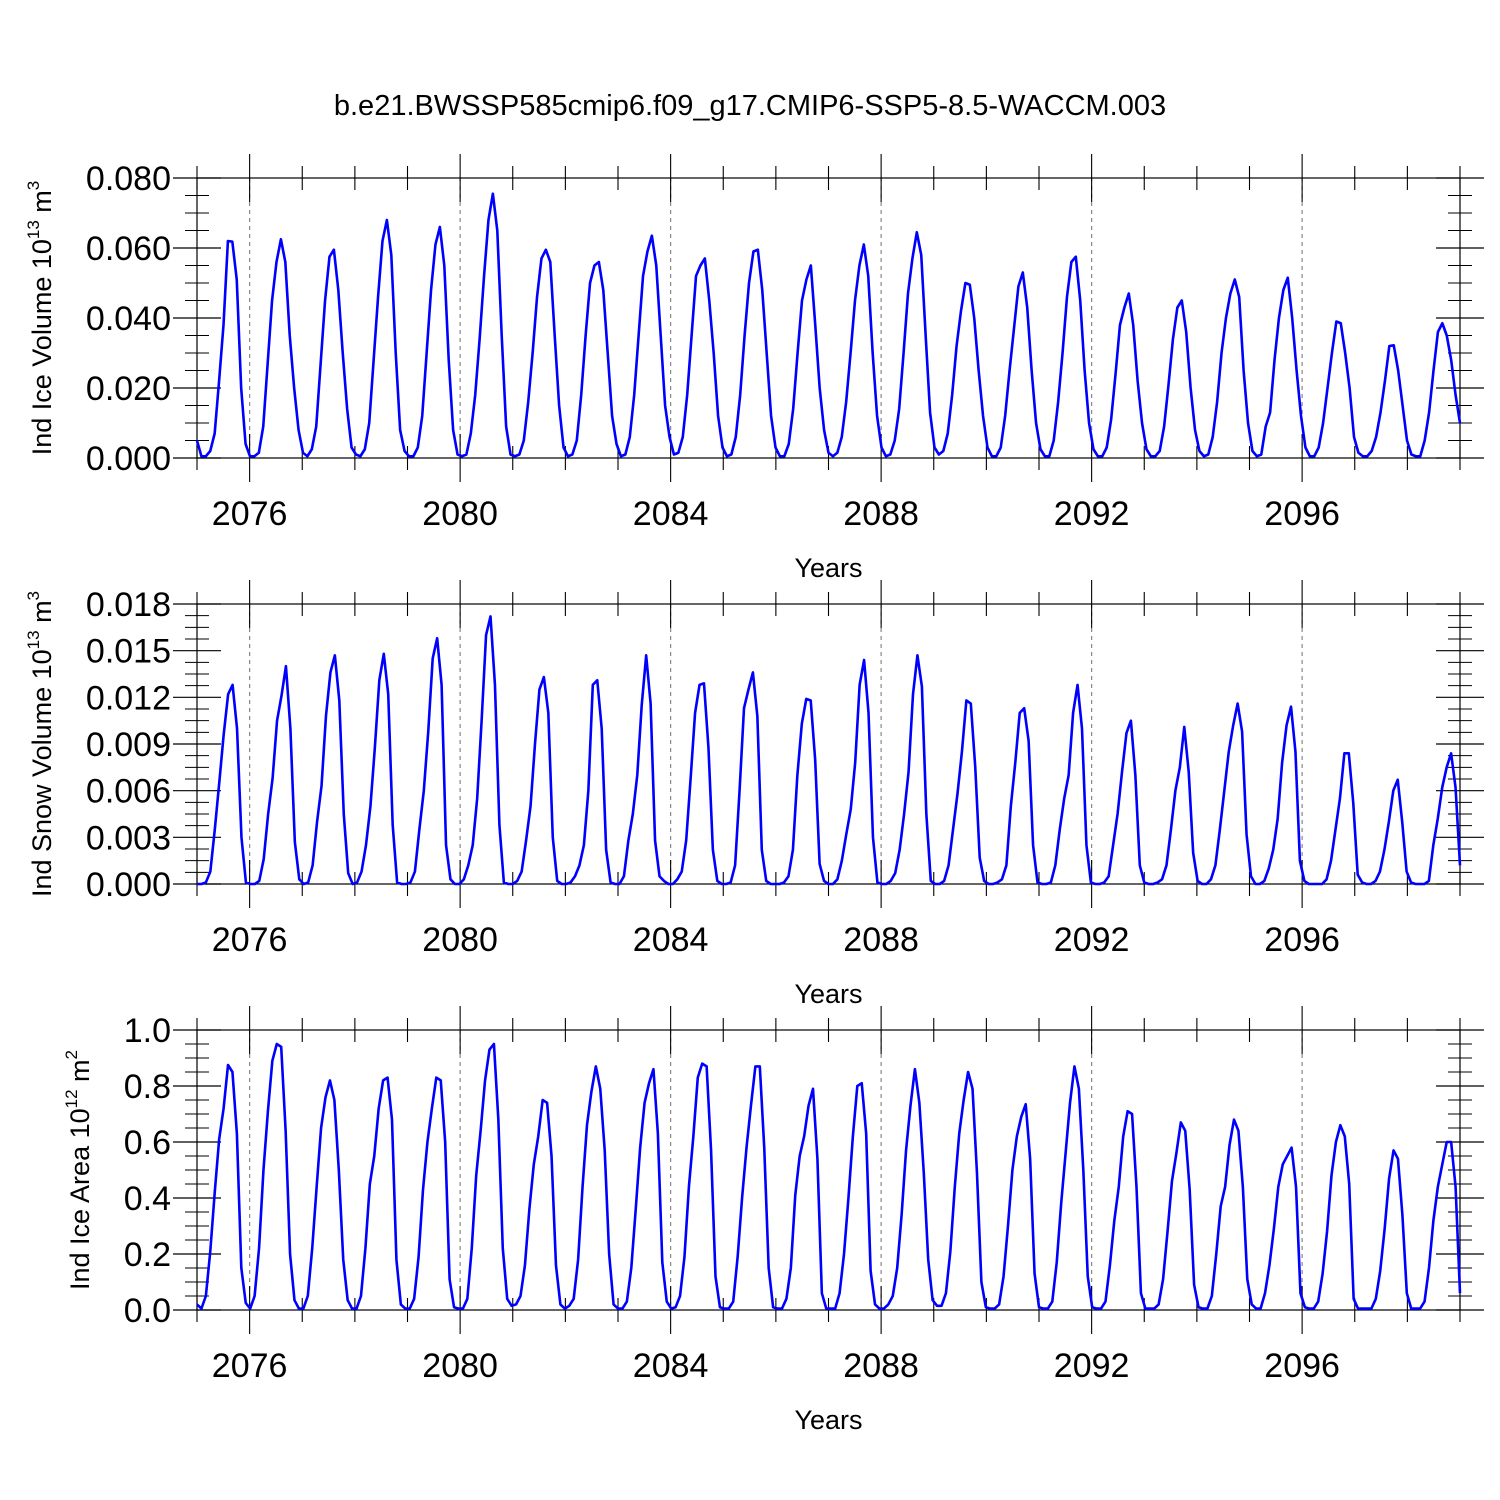 The height and width of the screenshot is (1500, 1500). What do you see at coordinates (40, 318) in the screenshot?
I see `y-axis-label: Ind Ice Volume 1013 m3` at bounding box center [40, 318].